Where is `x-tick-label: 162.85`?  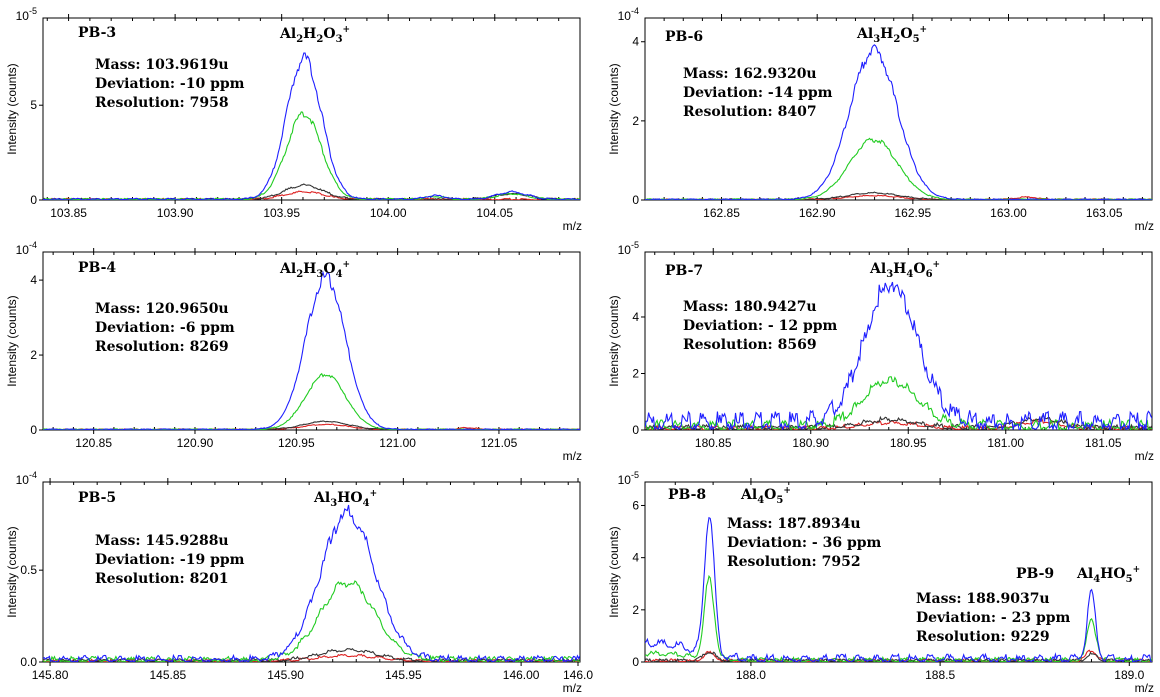
x-tick-label: 162.85 is located at coordinates (721, 213).